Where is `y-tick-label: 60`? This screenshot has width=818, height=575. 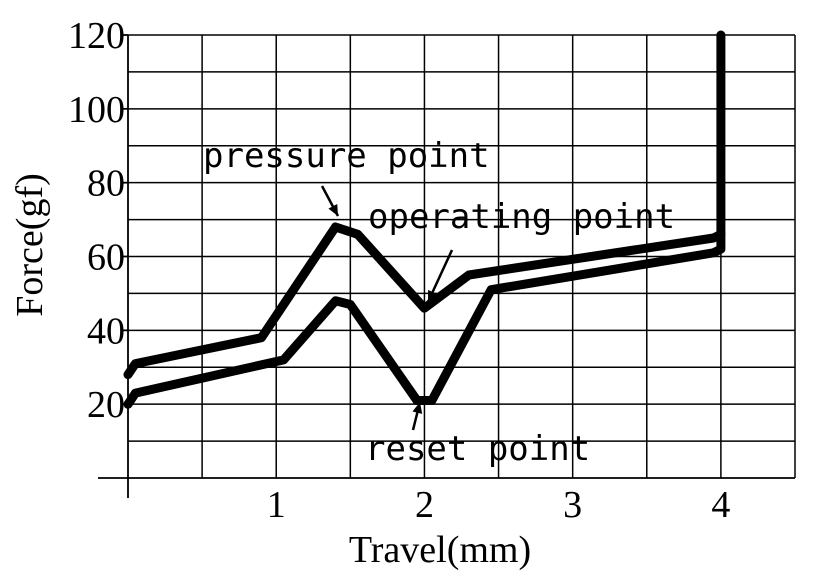 y-tick-label: 60 is located at coordinates (106, 258).